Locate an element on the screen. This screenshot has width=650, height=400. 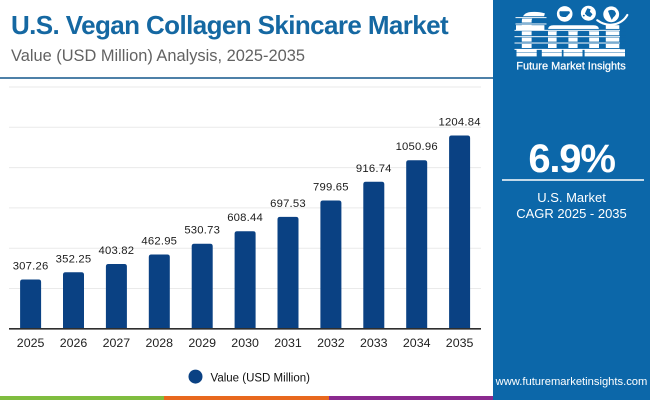
svg-text: 403.82 is located at coordinates (117, 251).